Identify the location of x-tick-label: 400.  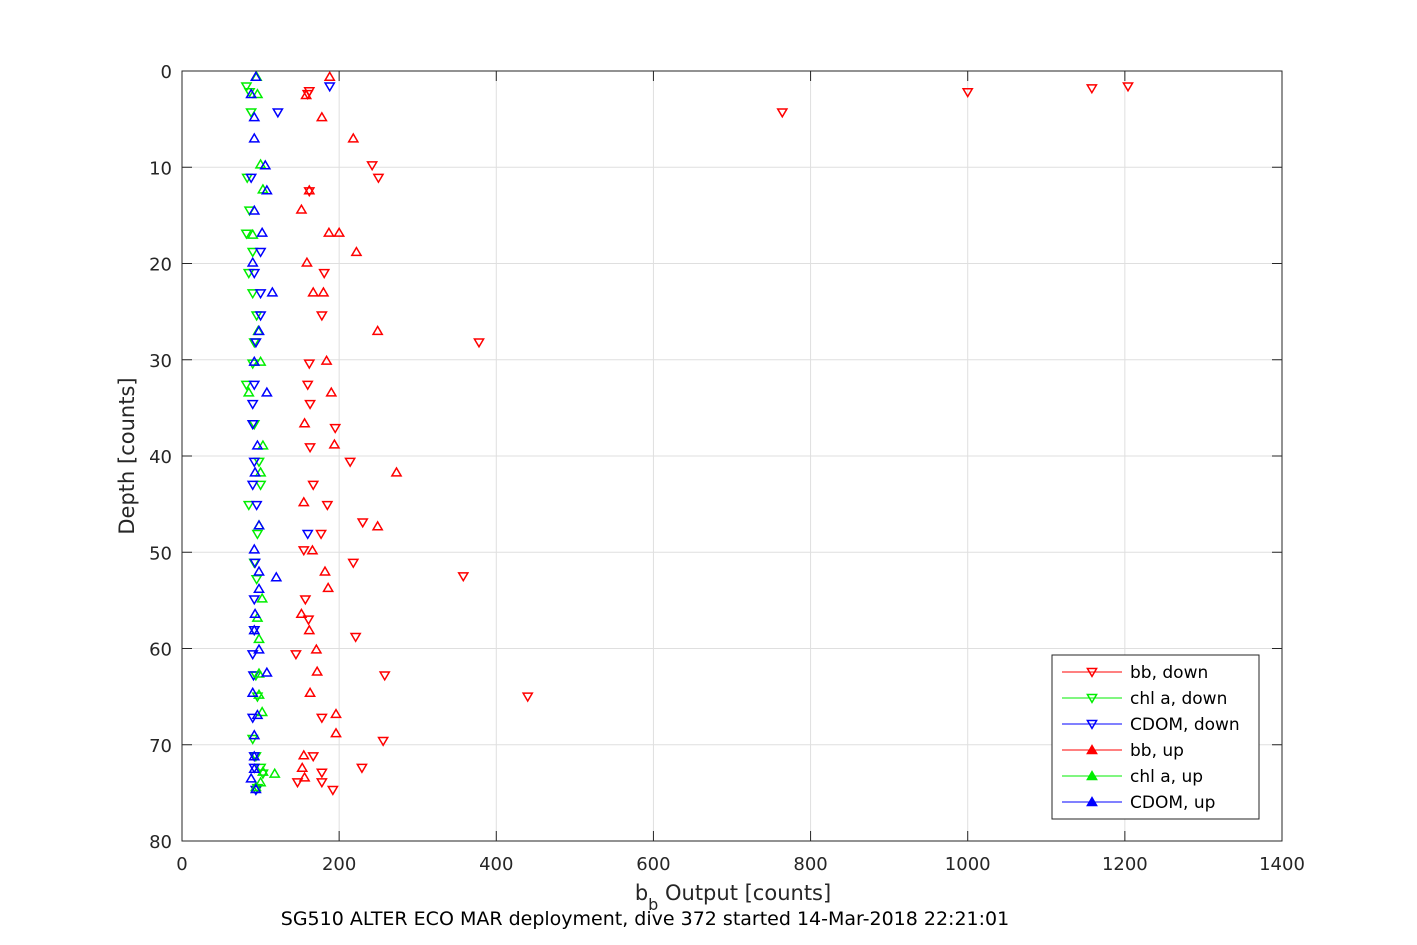
(496, 864).